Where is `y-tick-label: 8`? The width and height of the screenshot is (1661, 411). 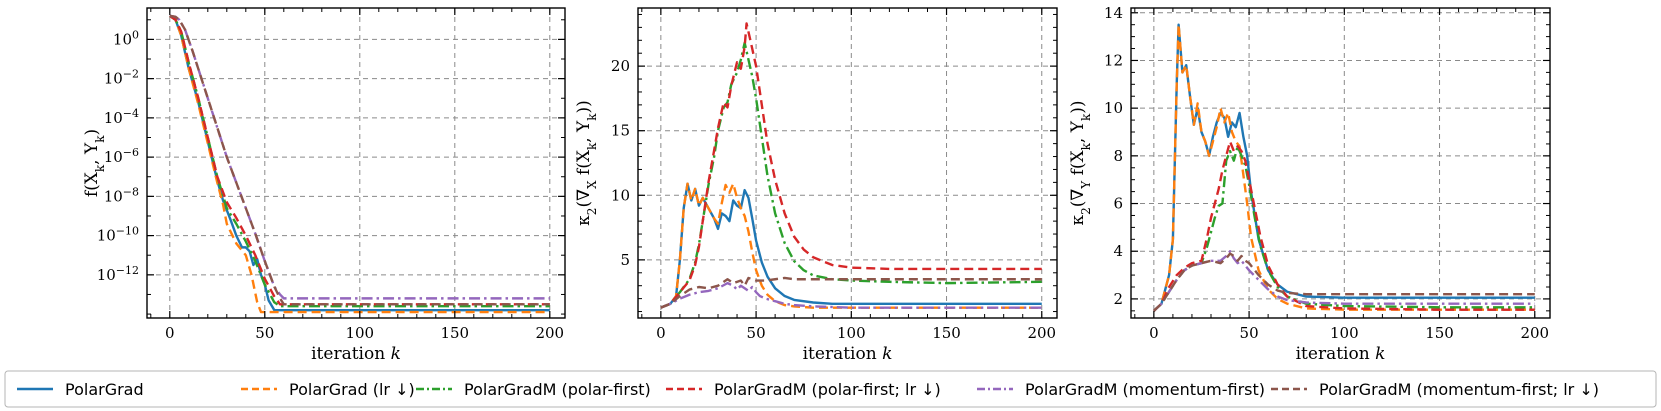
y-tick-label: 8 is located at coordinates (1118, 156).